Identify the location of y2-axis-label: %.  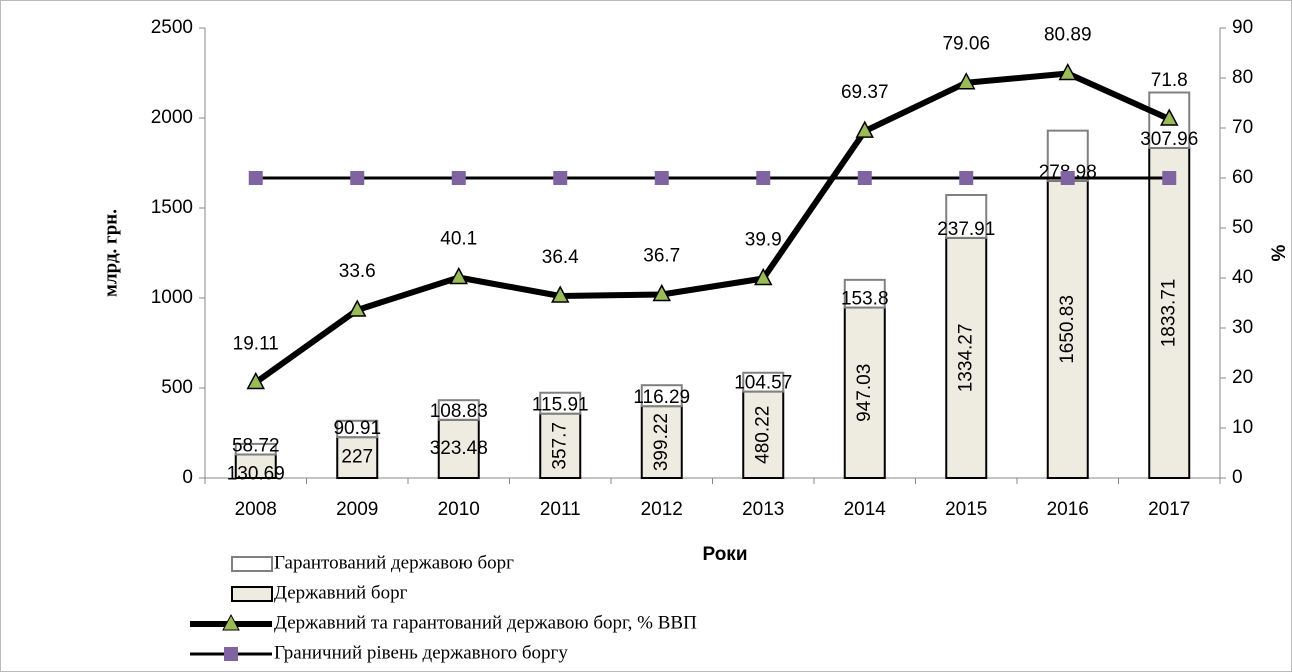
(1279, 252).